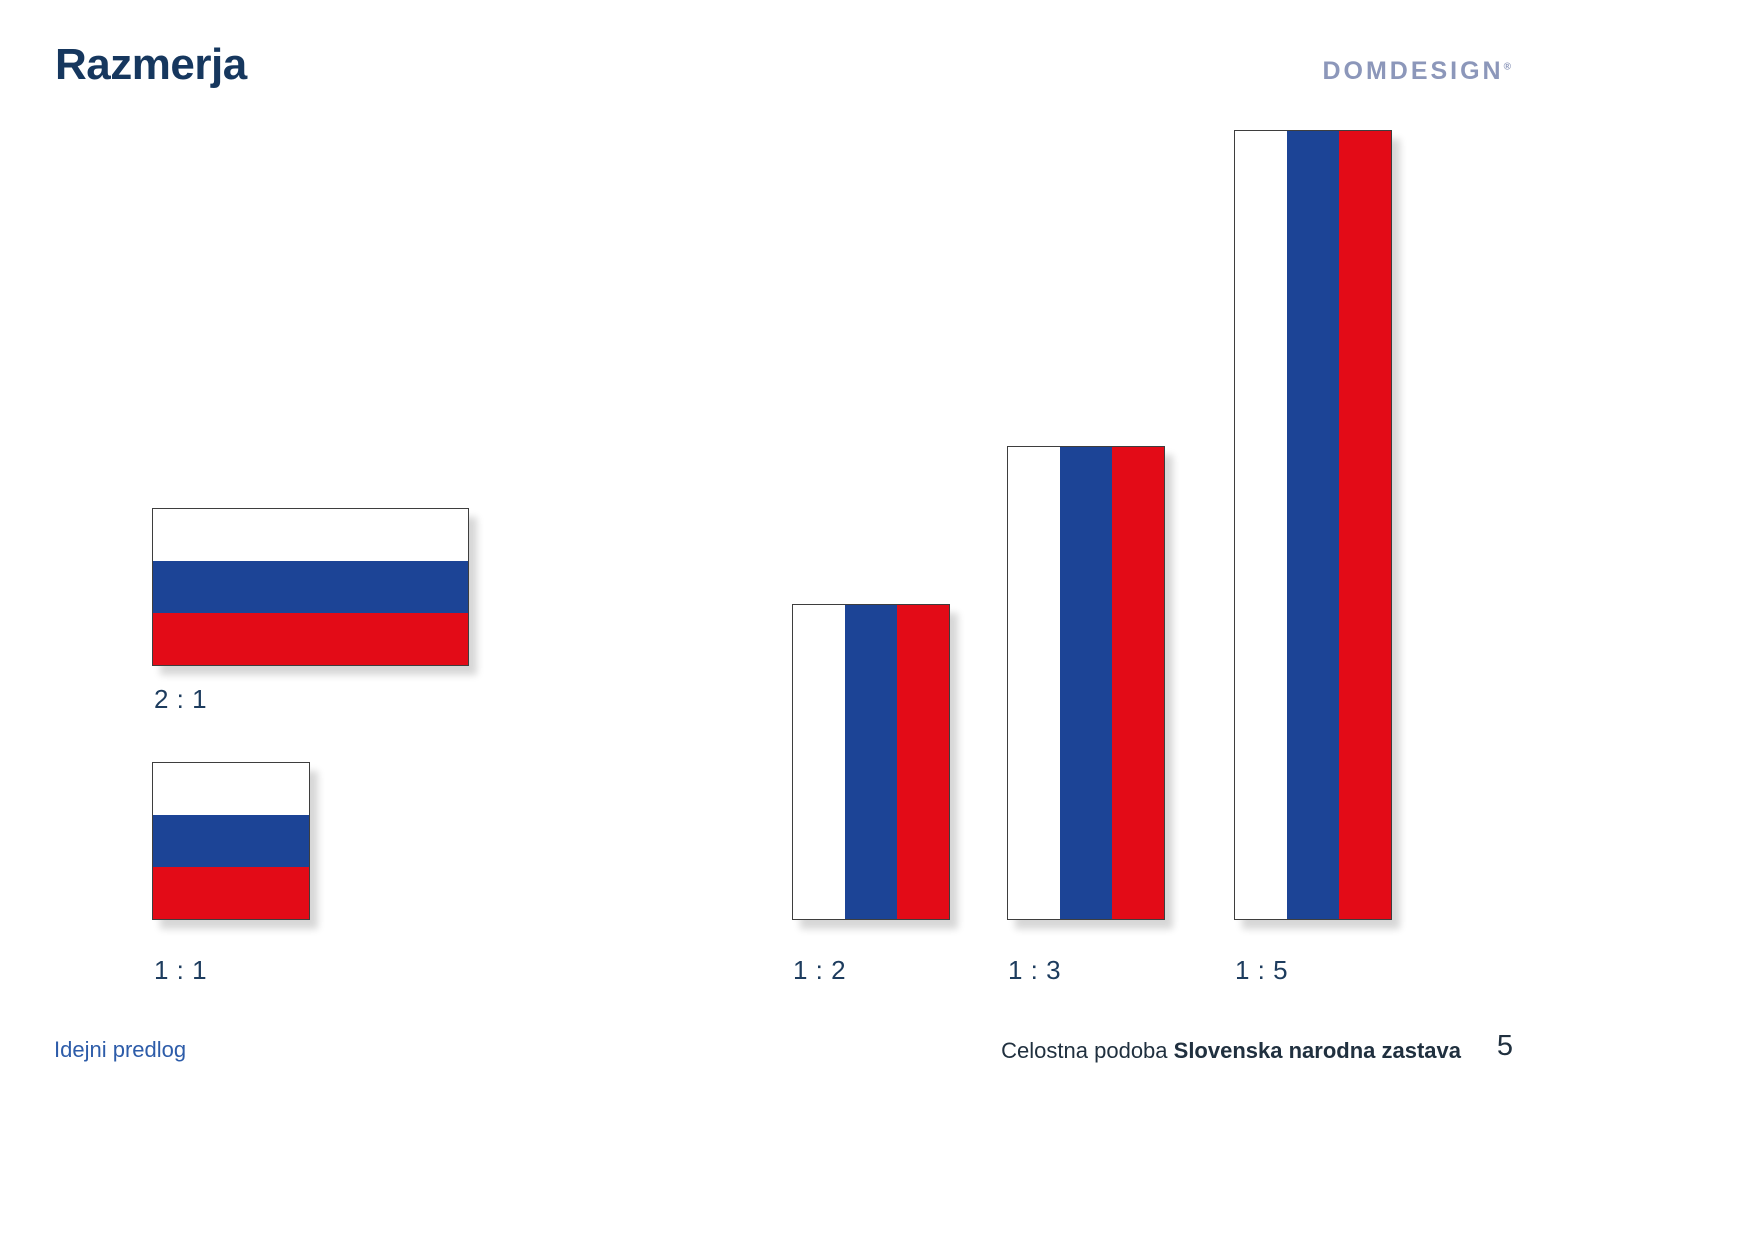  I want to click on ratio-label-1-2: 1 : 2, so click(820, 970).